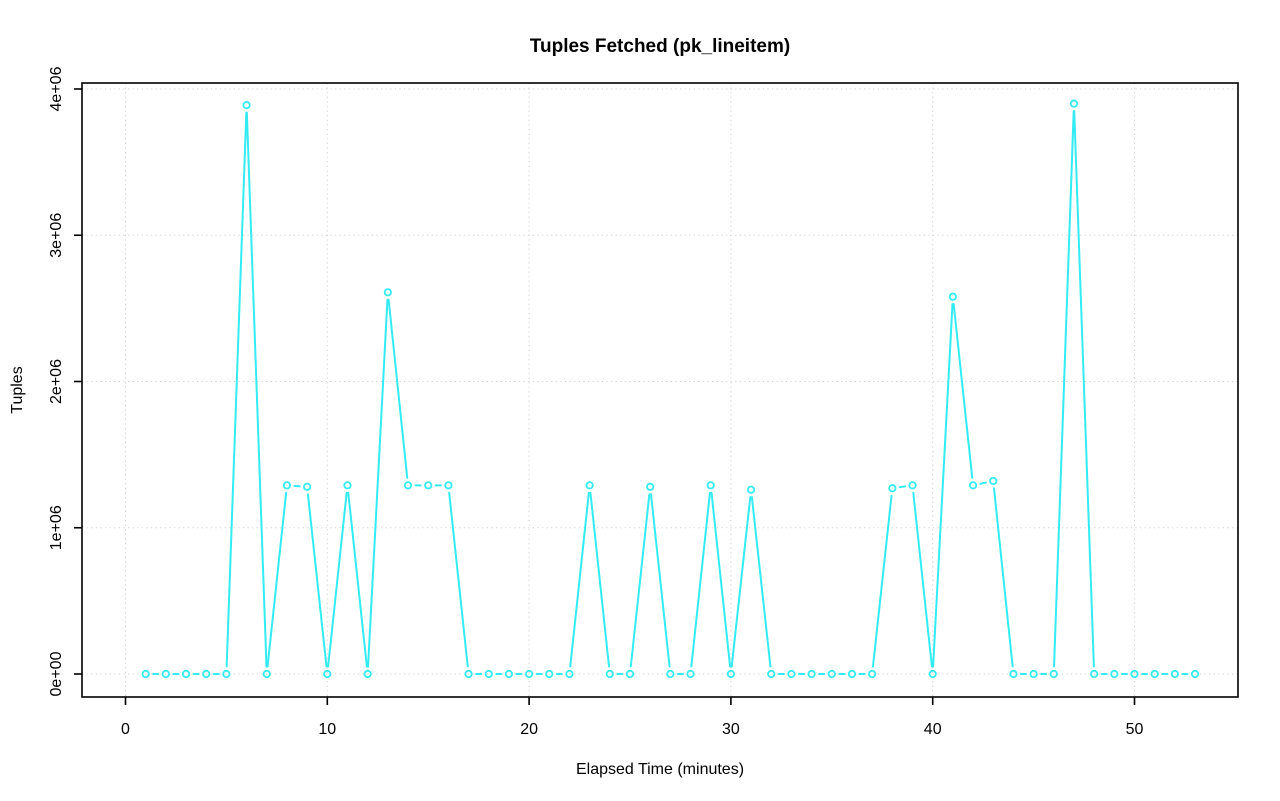  I want to click on y-tick-label: 0e+00, so click(56, 673).